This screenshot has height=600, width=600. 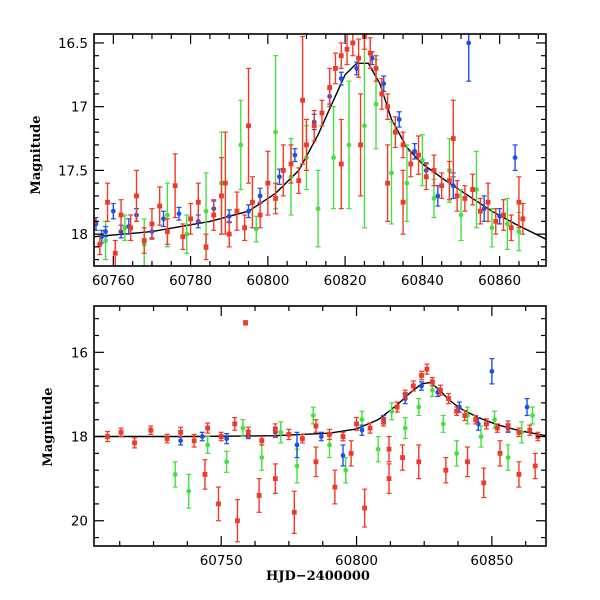 What do you see at coordinates (79, 353) in the screenshot?
I see `y-tick-label: 16` at bounding box center [79, 353].